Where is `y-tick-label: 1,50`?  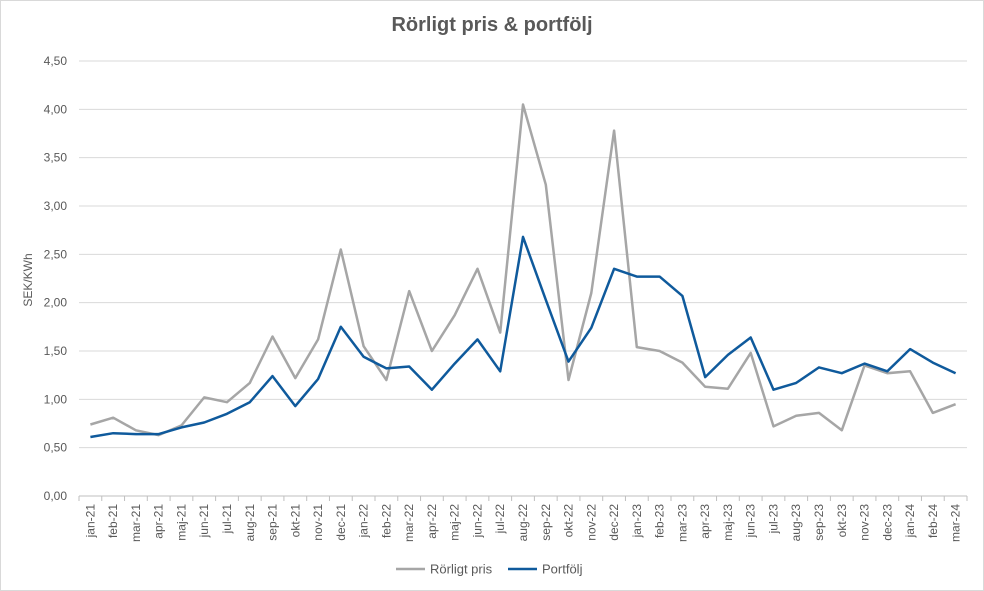 y-tick-label: 1,50 is located at coordinates (56, 351).